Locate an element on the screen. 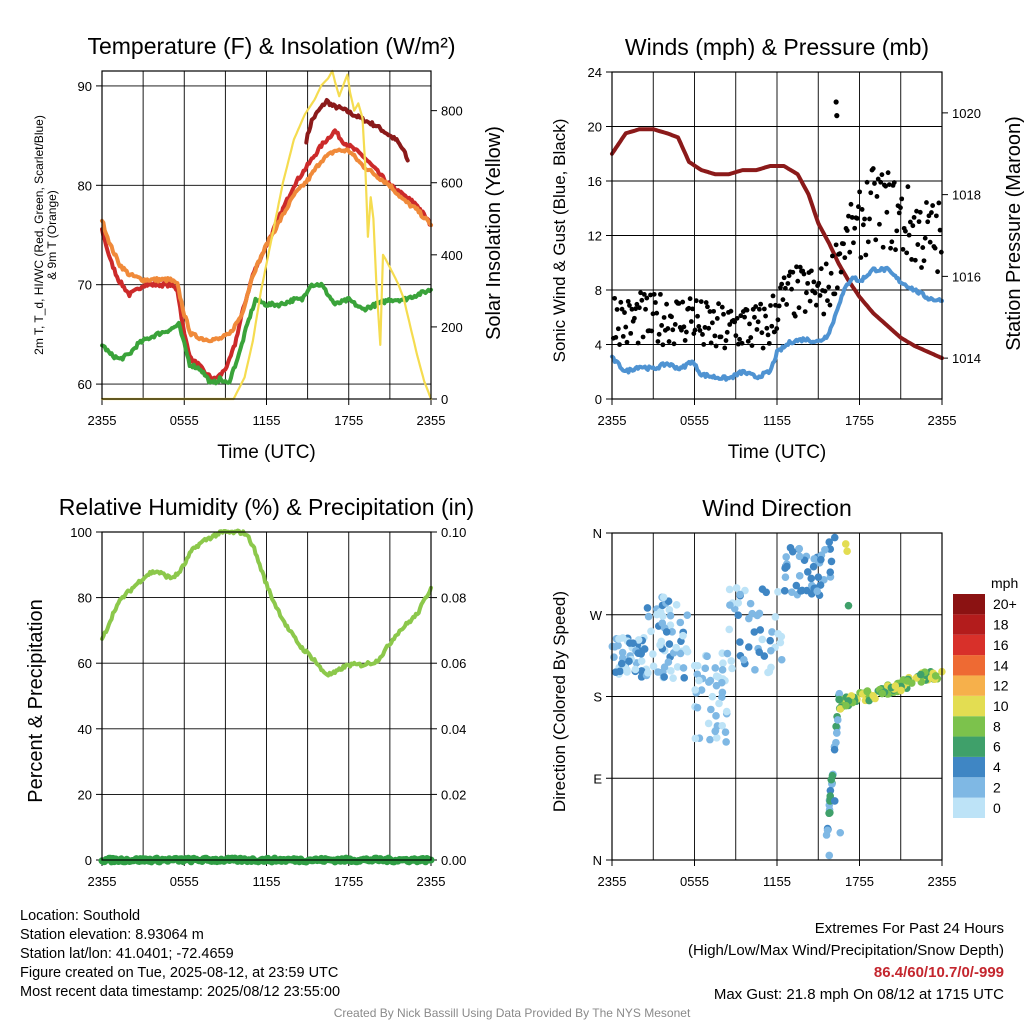 Image resolution: width=1024 pixels, height=1024 pixels. y-tick-label: E is located at coordinates (597, 778).